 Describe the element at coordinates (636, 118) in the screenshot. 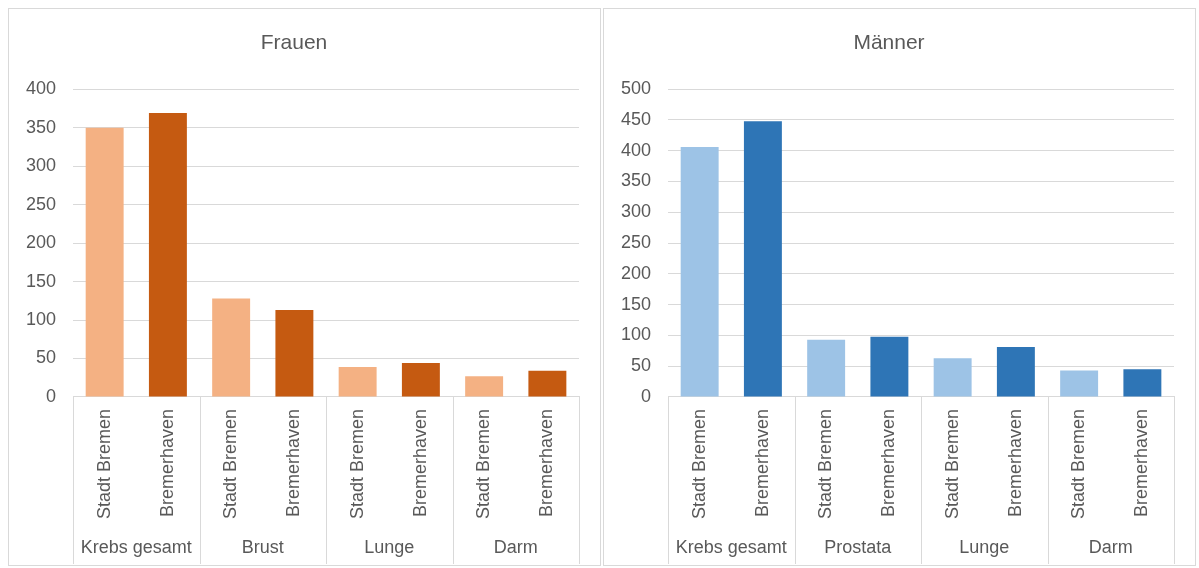

I see `y-tick-label: 450` at that location.